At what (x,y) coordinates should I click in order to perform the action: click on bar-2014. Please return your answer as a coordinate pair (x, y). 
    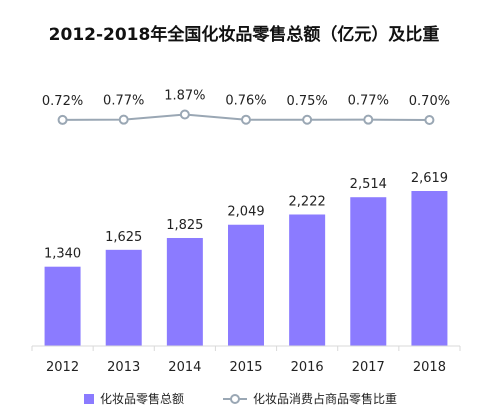
    Looking at the image, I should click on (184, 291).